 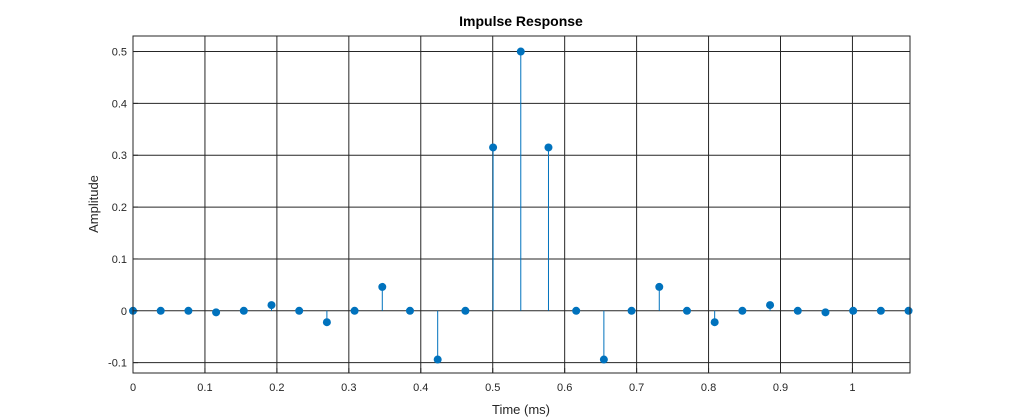 What do you see at coordinates (119, 104) in the screenshot?
I see `y-tick-label: 0.4` at bounding box center [119, 104].